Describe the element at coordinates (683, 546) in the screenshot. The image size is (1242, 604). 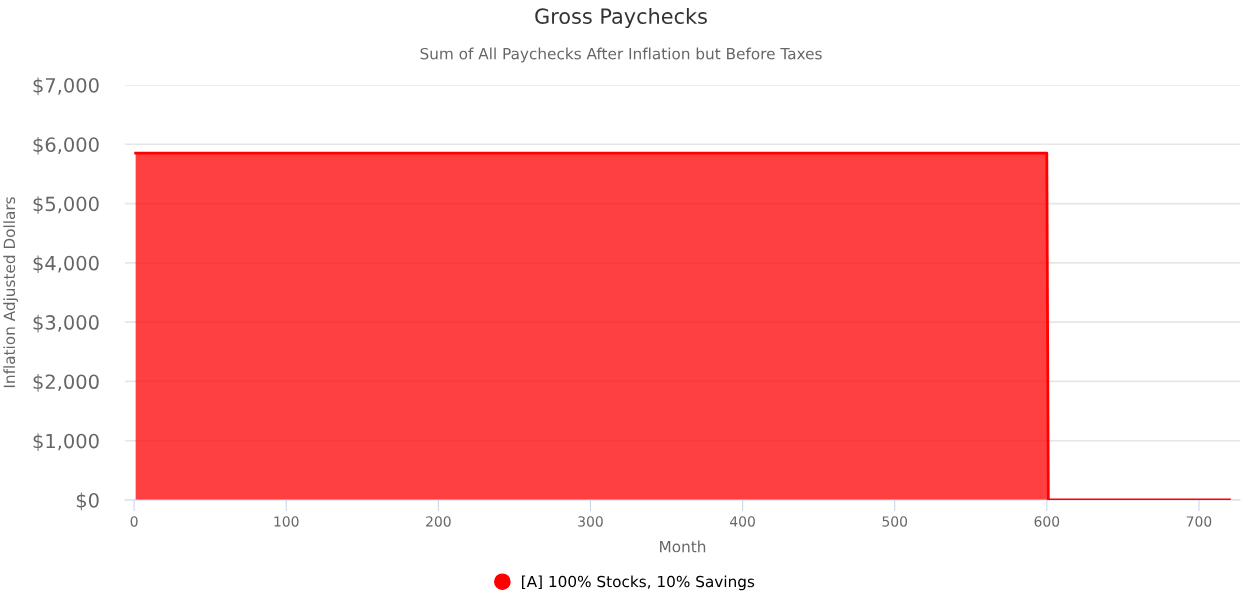
I see `x-axis-title: Month` at that location.